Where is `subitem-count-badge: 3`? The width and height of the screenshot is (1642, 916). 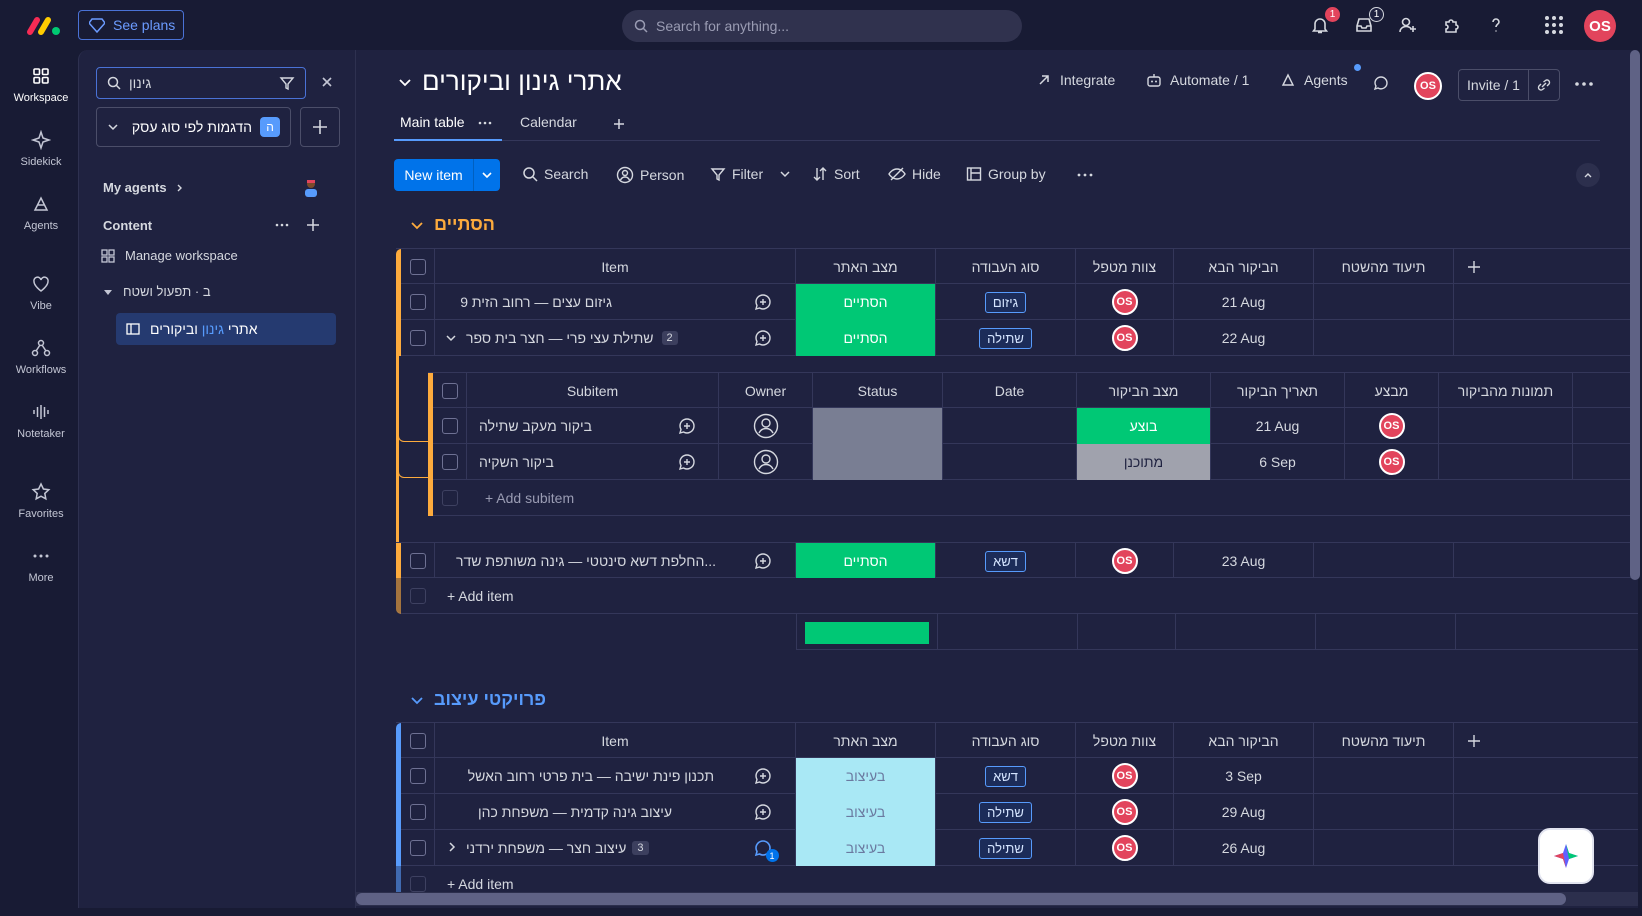
subitem-count-badge: 3 is located at coordinates (640, 848).